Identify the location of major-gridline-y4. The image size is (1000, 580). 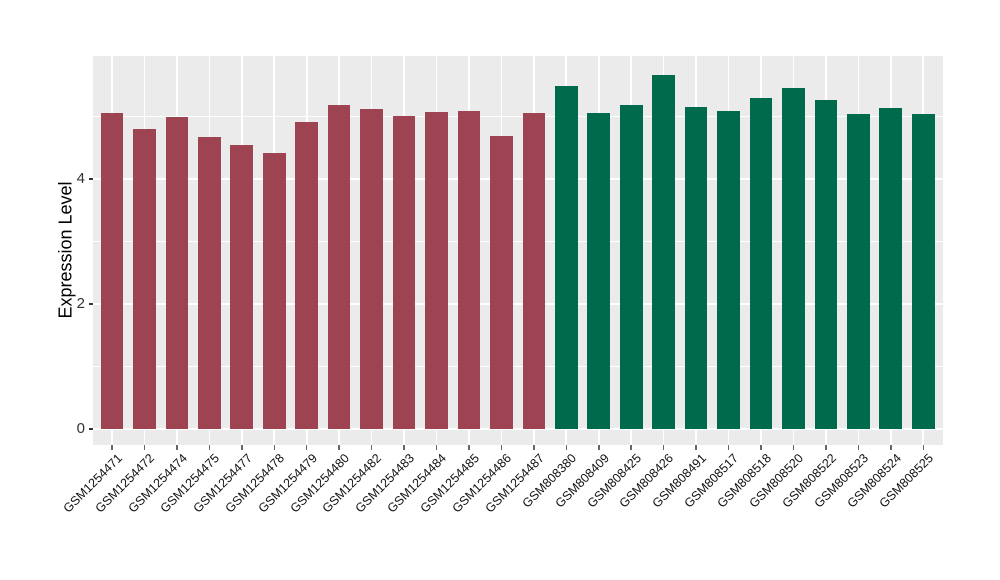
(517, 179).